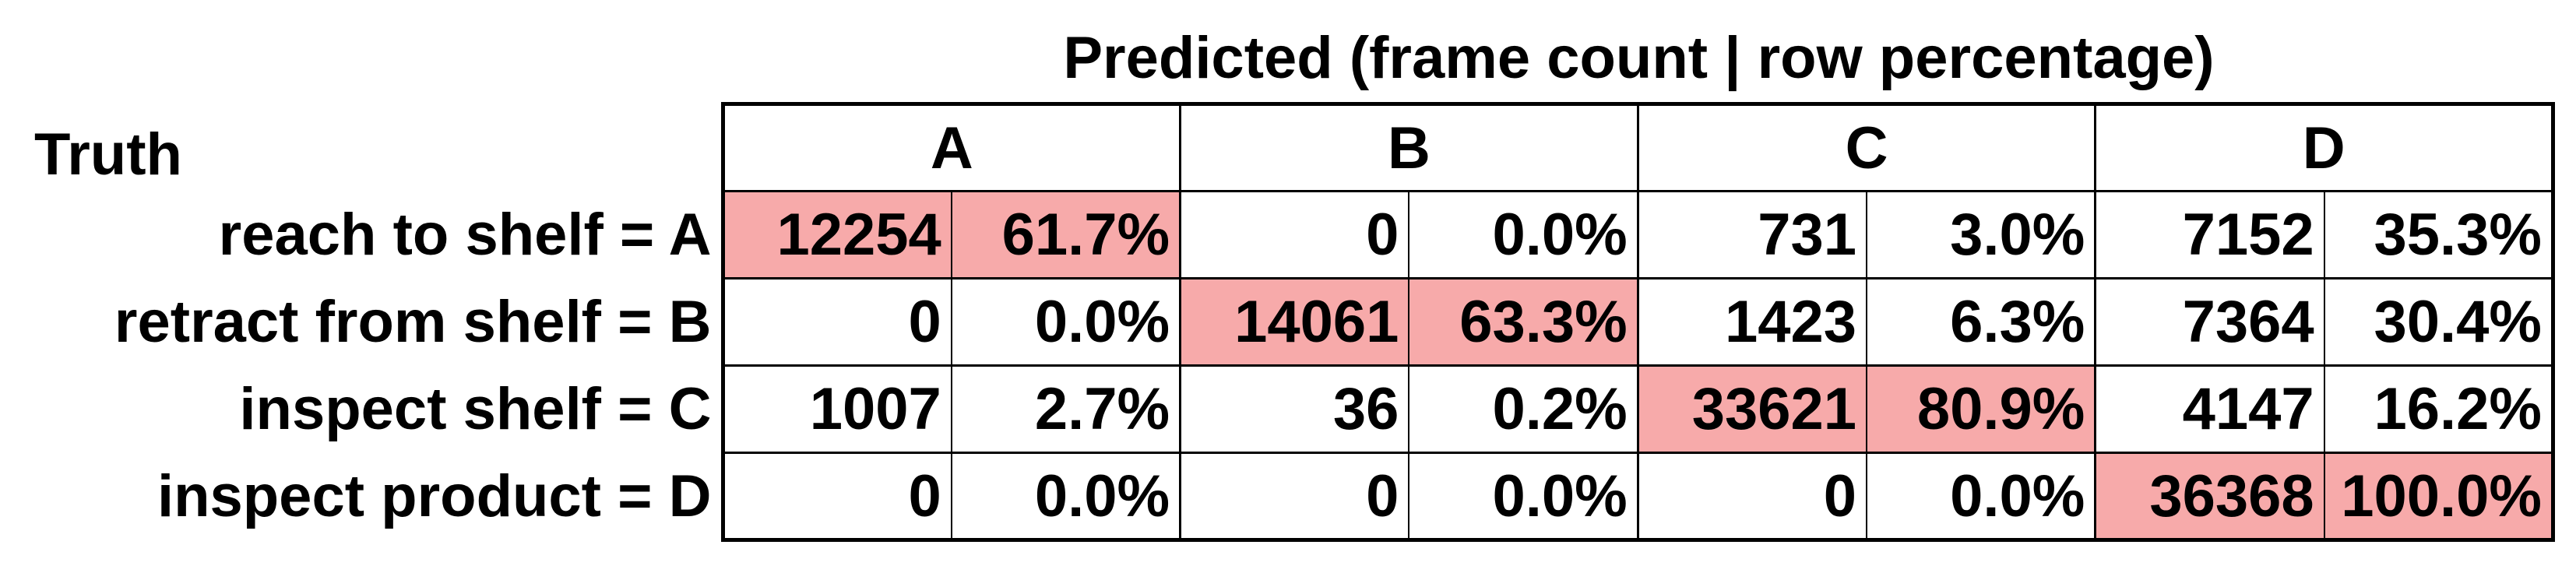 This screenshot has width=2576, height=566. What do you see at coordinates (362, 409) in the screenshot?
I see `row-label: inspect shelf = C` at bounding box center [362, 409].